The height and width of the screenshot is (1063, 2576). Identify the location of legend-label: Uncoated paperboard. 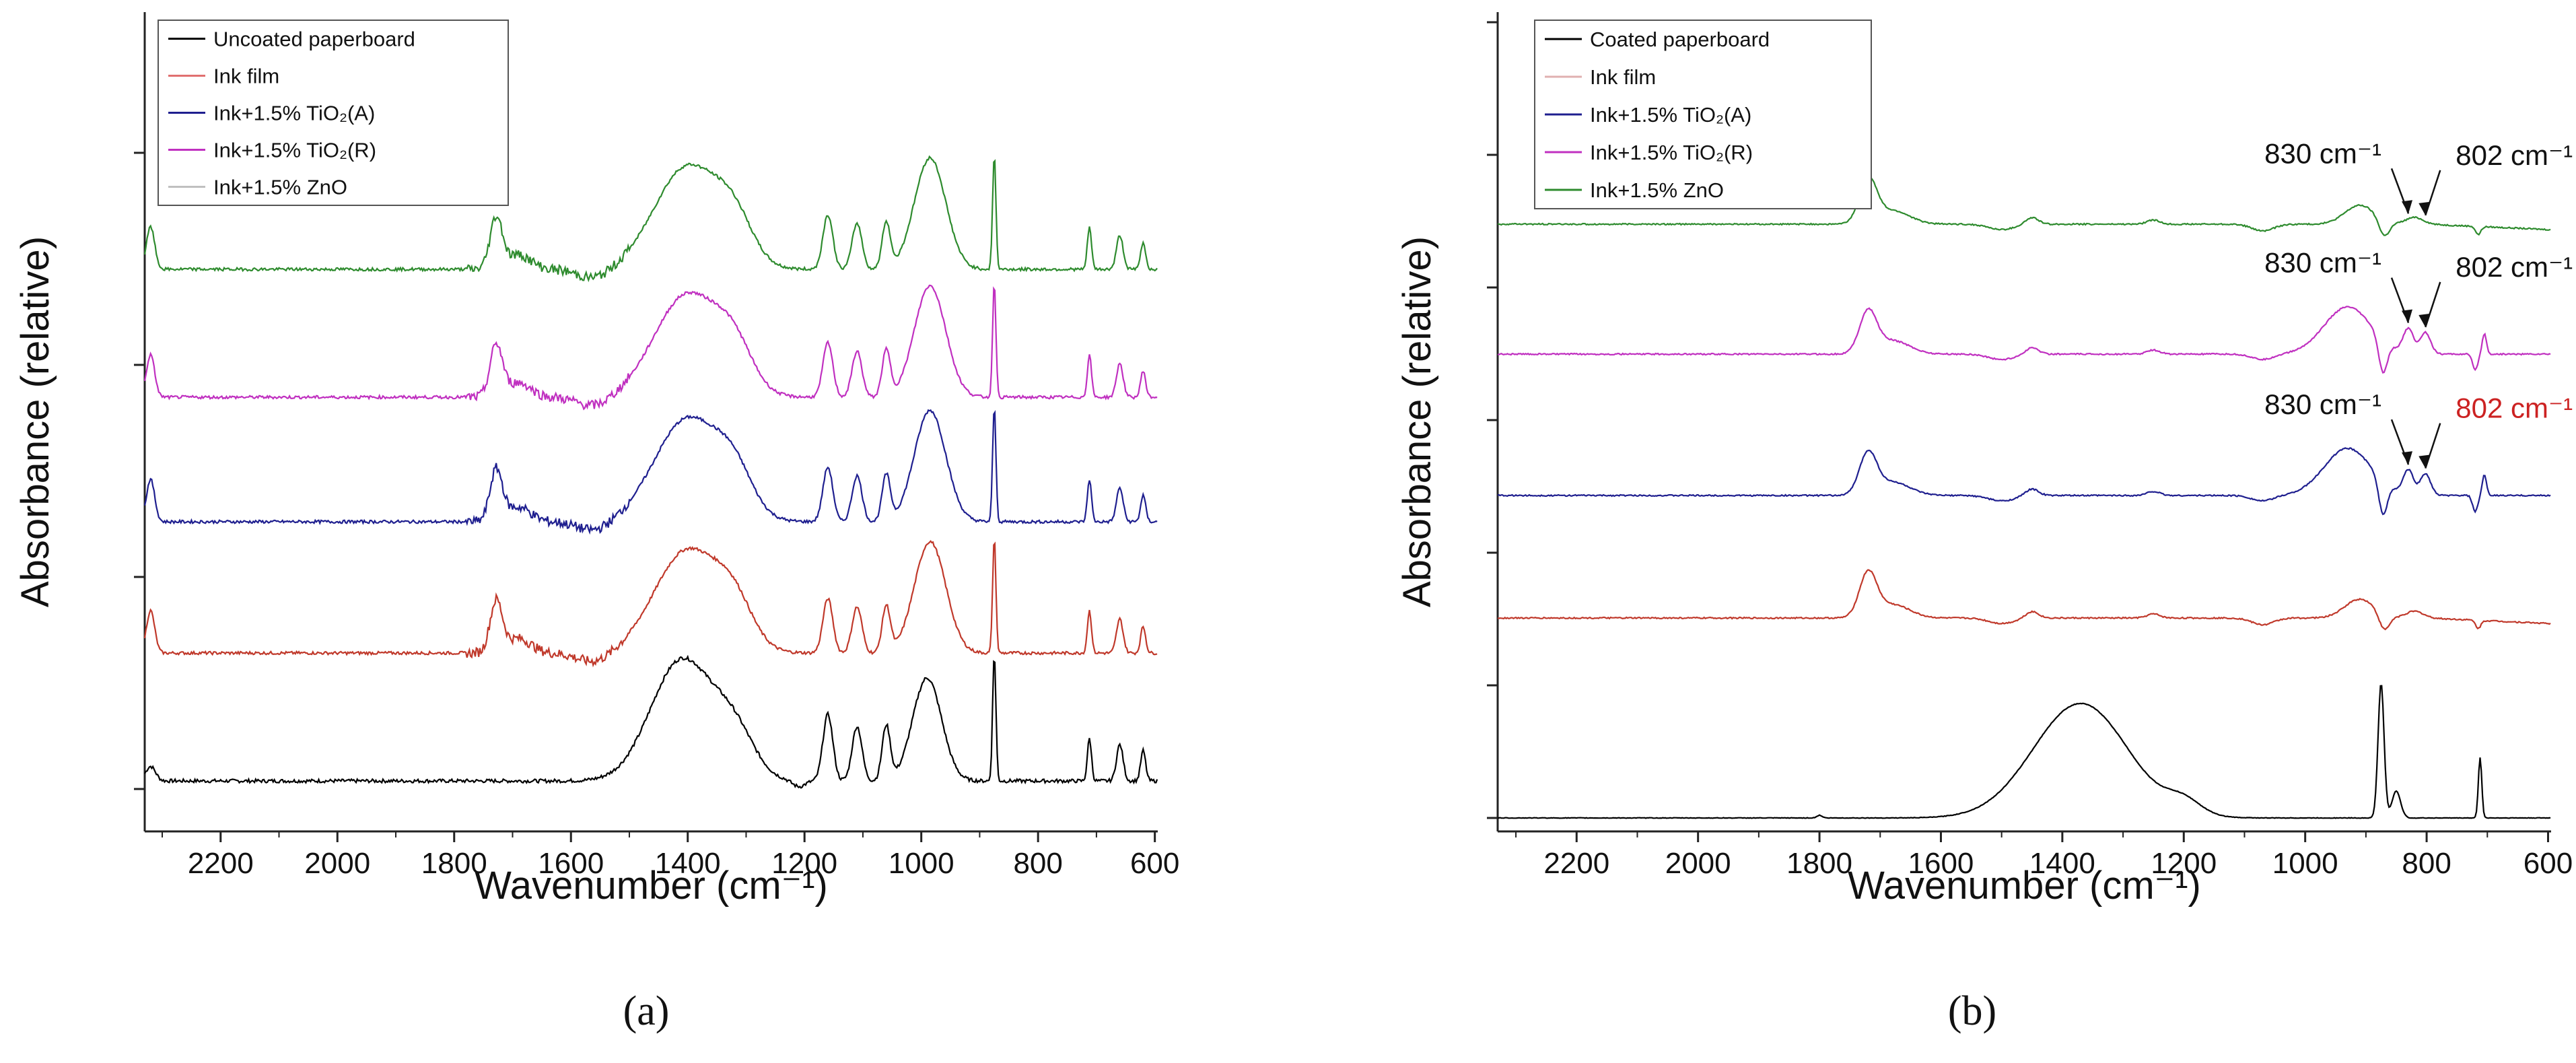
(314, 39).